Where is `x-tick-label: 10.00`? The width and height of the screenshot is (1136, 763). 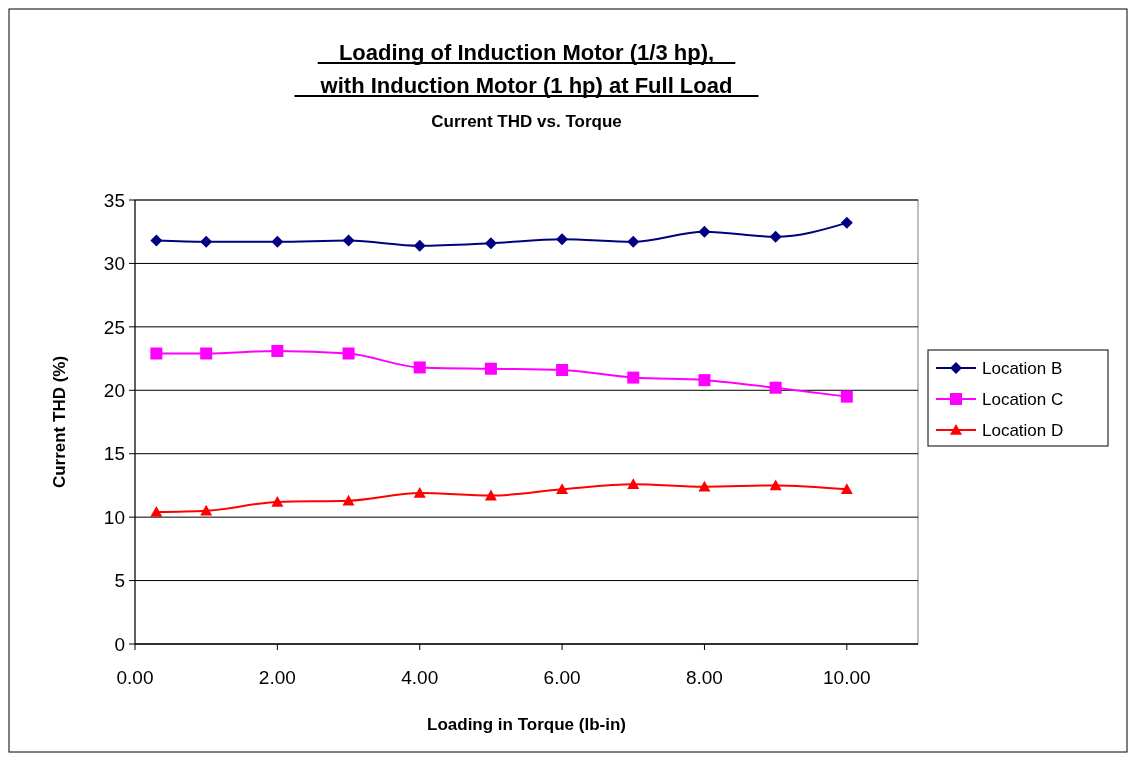 x-tick-label: 10.00 is located at coordinates (847, 677).